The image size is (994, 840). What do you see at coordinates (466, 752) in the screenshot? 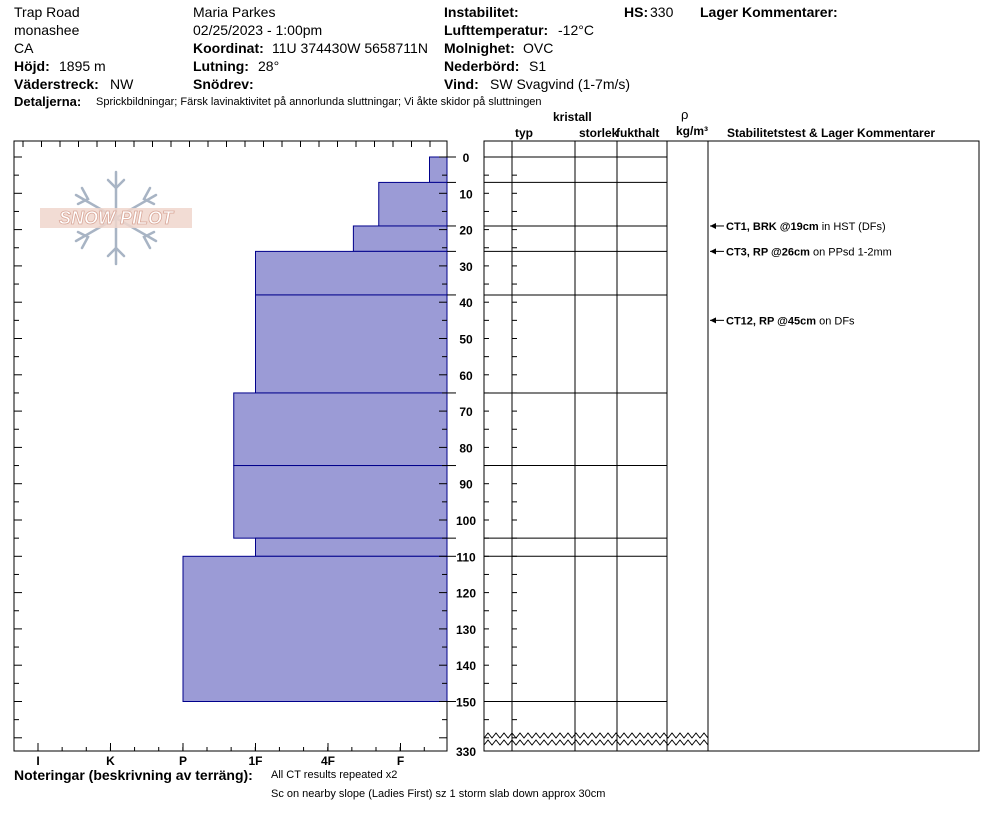
I see `depth-bottom-label: 330` at bounding box center [466, 752].